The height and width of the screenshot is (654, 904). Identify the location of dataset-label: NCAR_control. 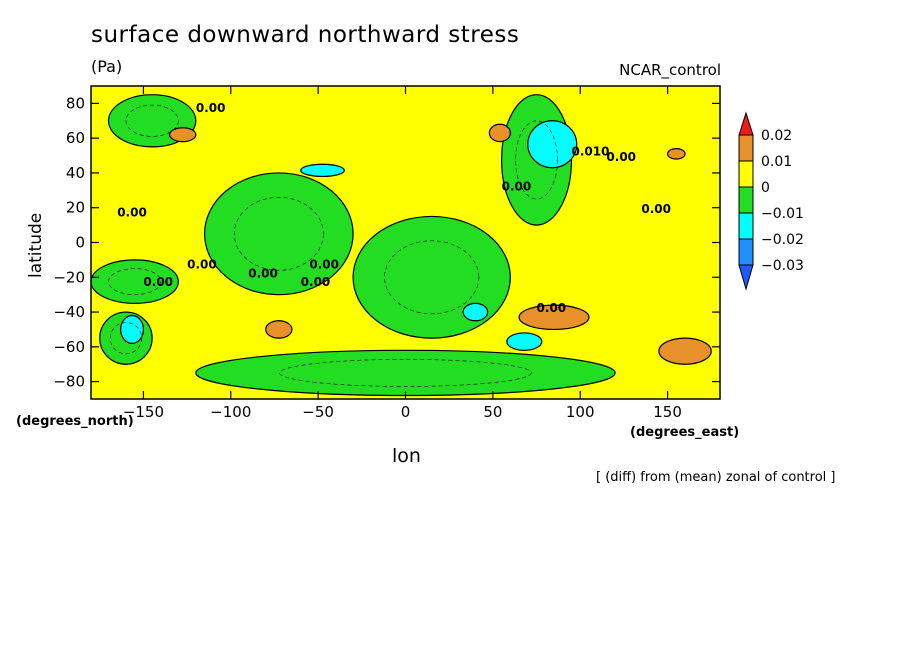
(670, 70).